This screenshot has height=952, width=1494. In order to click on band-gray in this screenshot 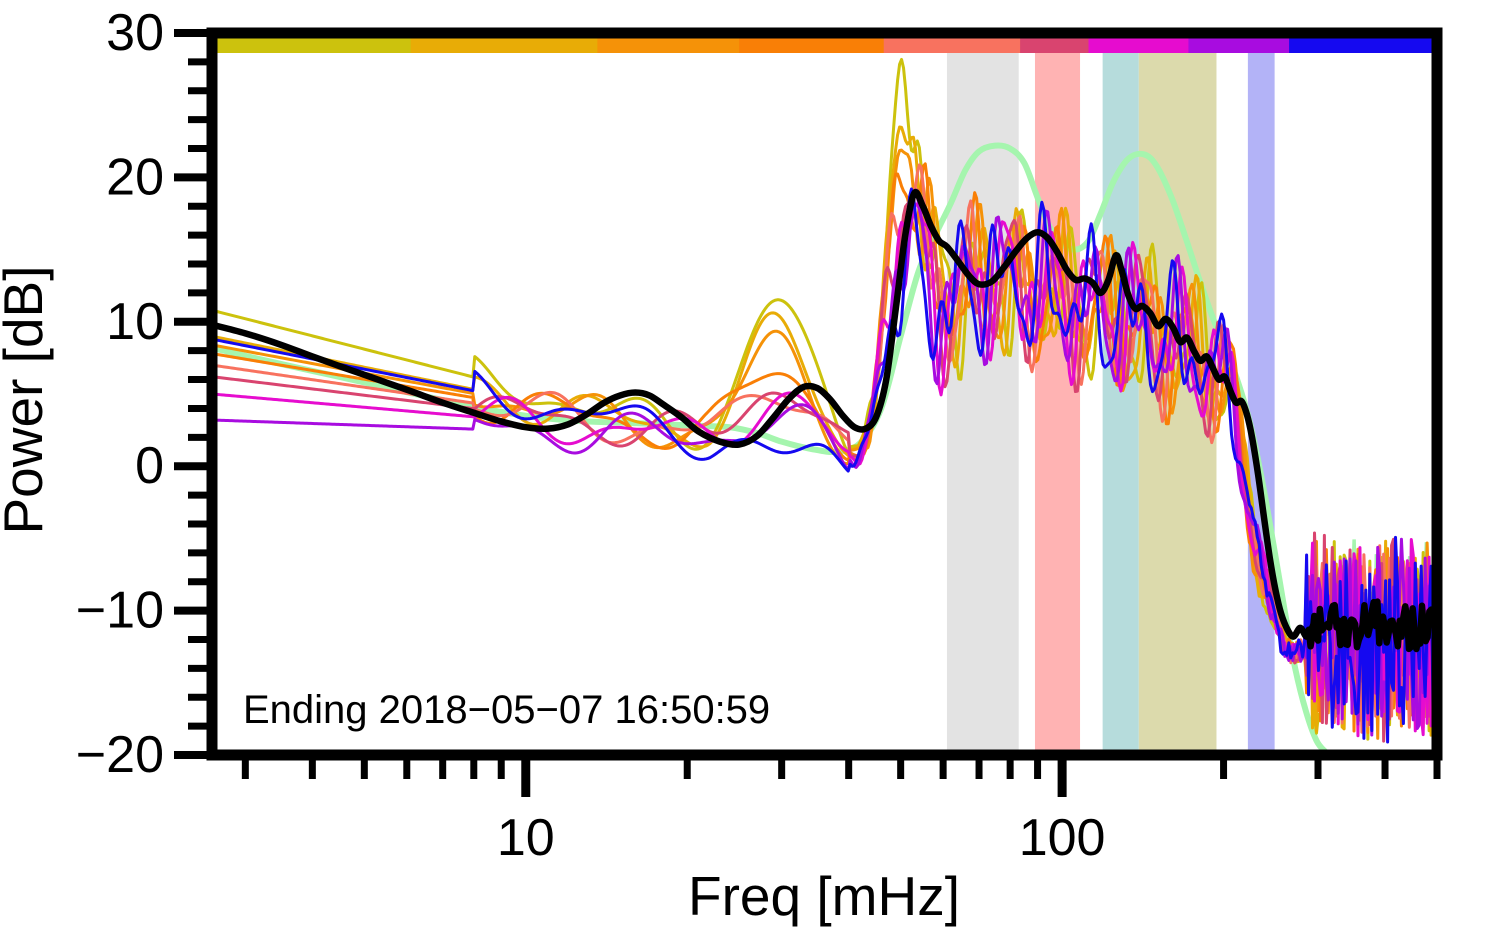, I will do `click(982, 400)`.